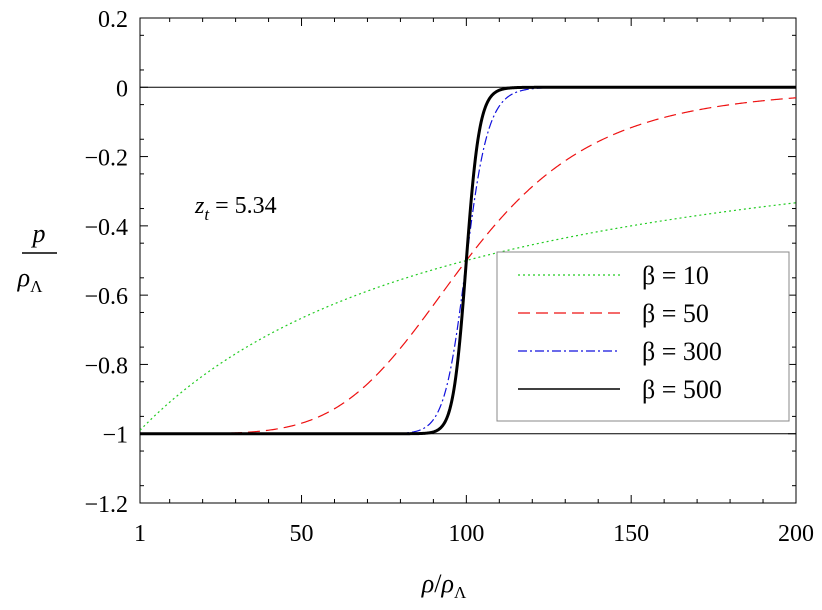 This screenshot has height=610, width=822. I want to click on x-tick-label: 50, so click(302, 534).